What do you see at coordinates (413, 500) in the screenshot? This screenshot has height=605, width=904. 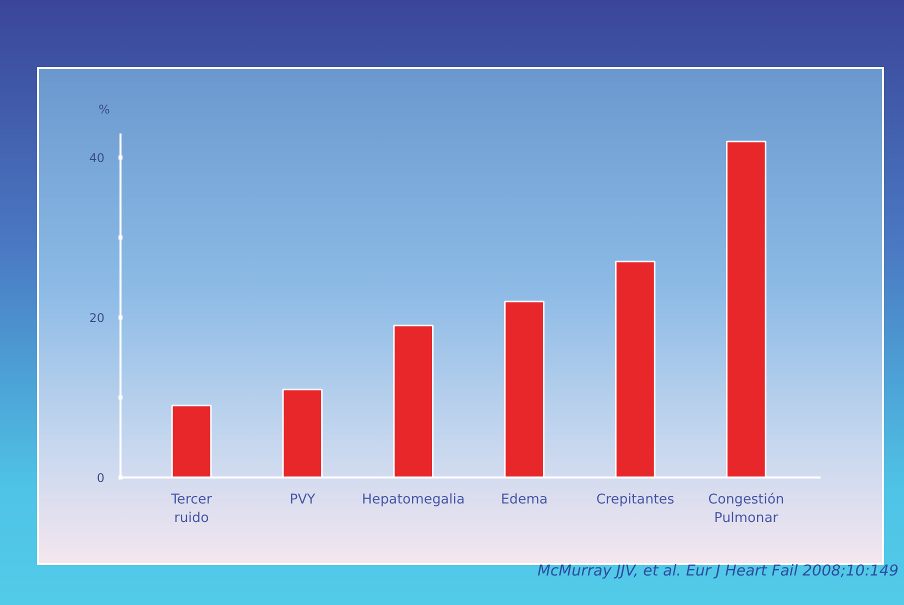 I see `x-tick-label: Hepatomegalia` at bounding box center [413, 500].